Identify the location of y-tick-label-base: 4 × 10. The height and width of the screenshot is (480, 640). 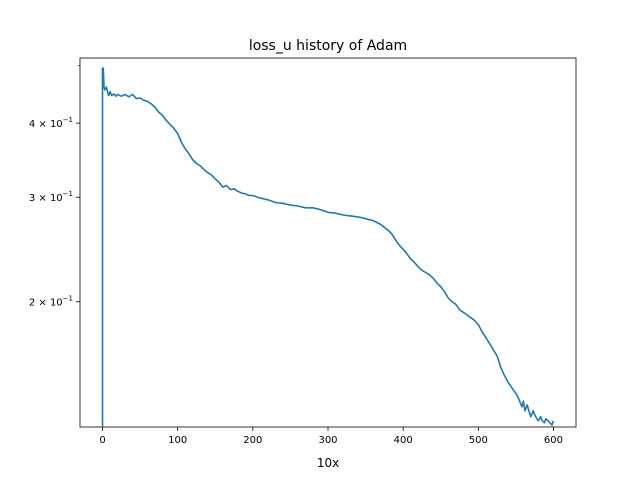
(46, 124).